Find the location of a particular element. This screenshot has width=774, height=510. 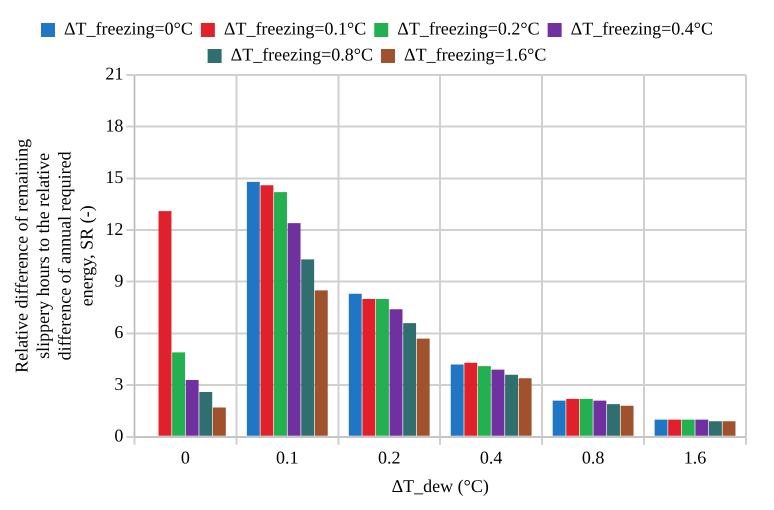

legend-label: ΔT_freezing=0.8°C is located at coordinates (302, 54).